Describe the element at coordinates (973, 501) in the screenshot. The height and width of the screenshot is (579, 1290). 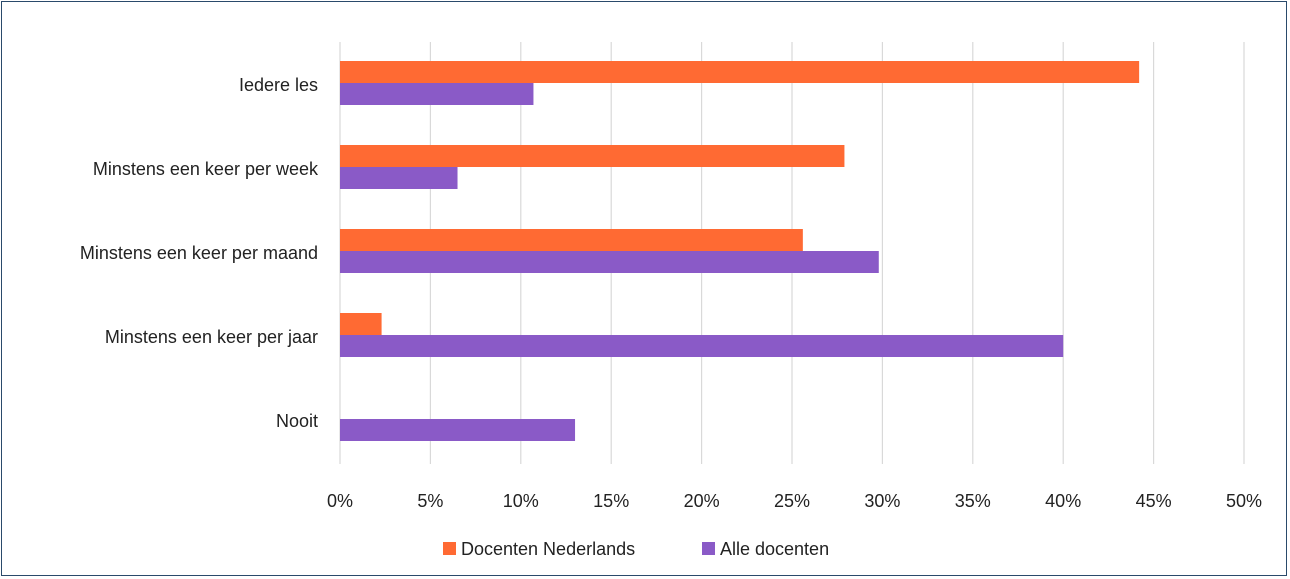
I see `x-tick-label: 35%` at that location.